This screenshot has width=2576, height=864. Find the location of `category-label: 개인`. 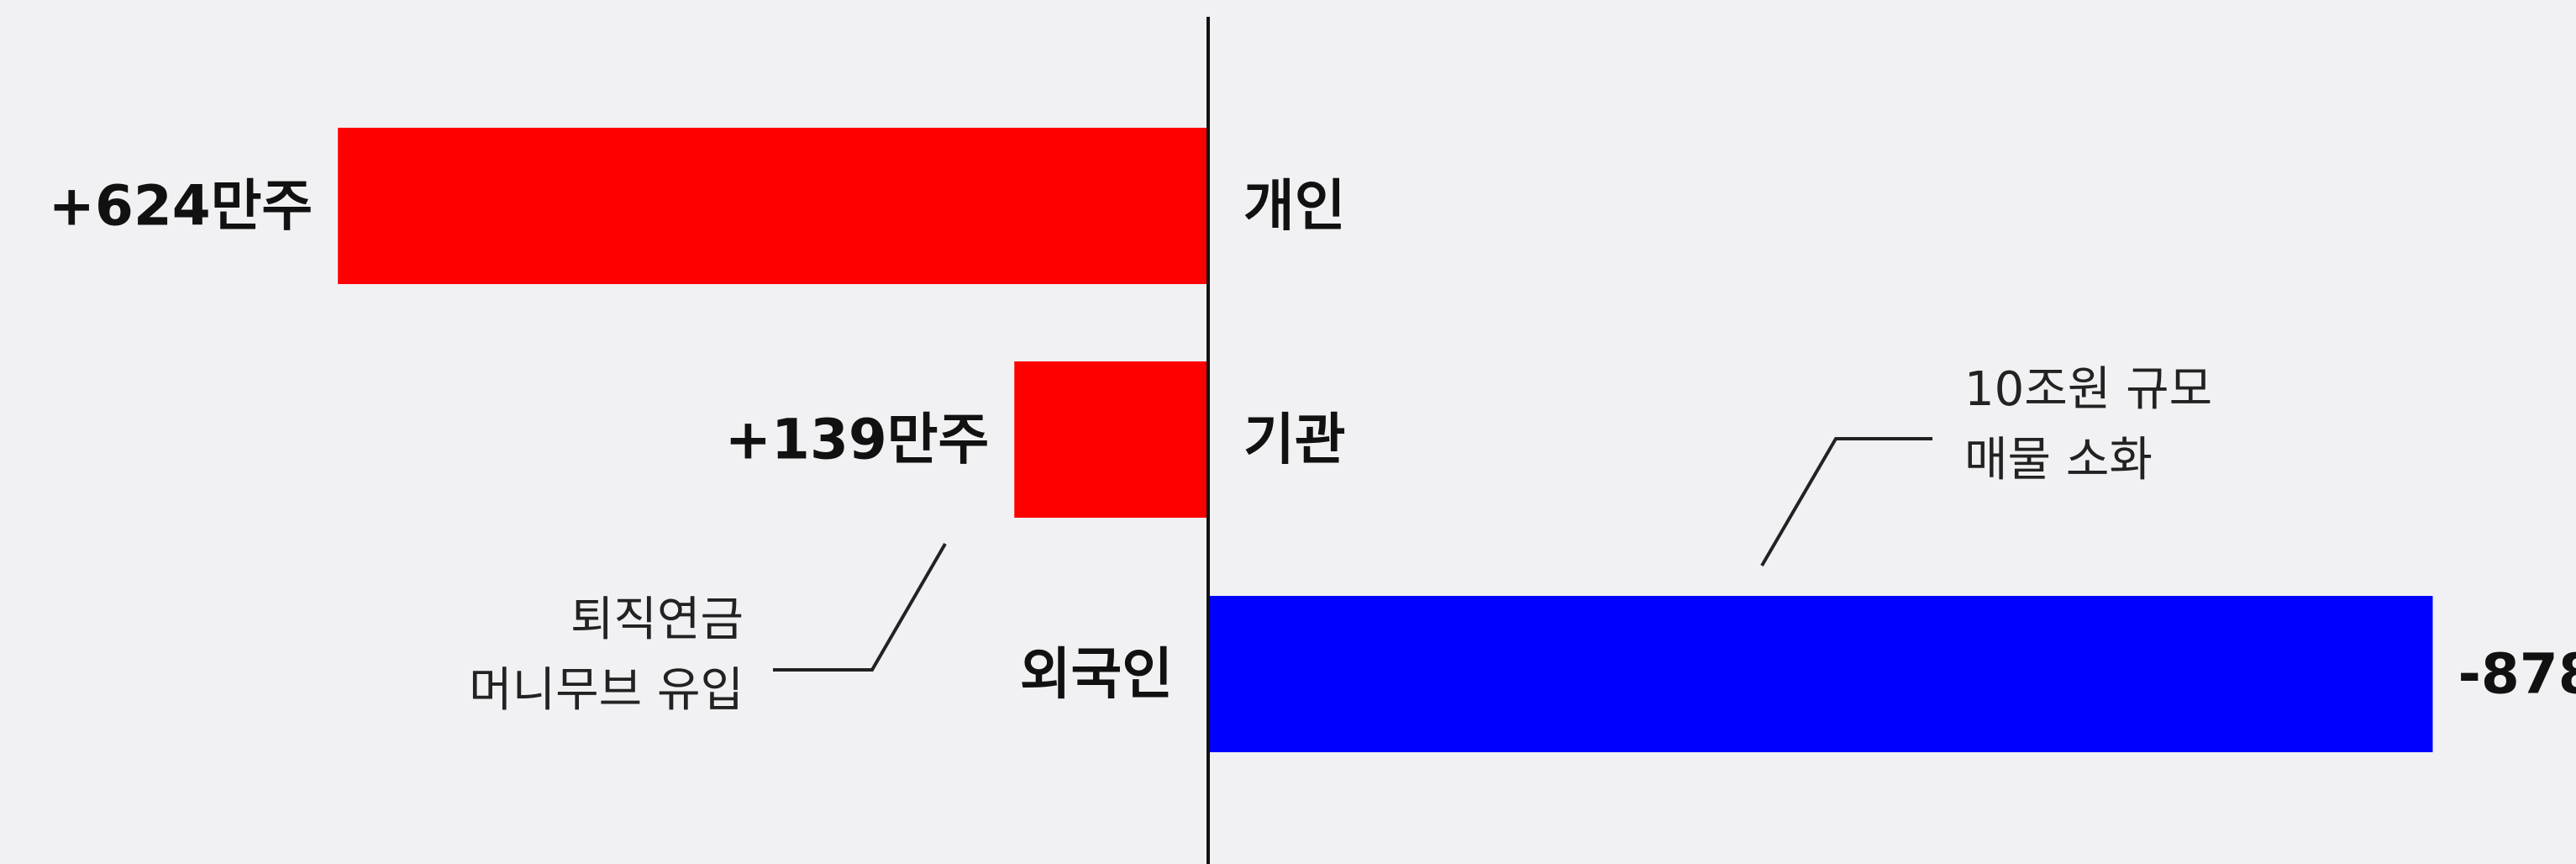

category-label: 개인 is located at coordinates (1294, 206).